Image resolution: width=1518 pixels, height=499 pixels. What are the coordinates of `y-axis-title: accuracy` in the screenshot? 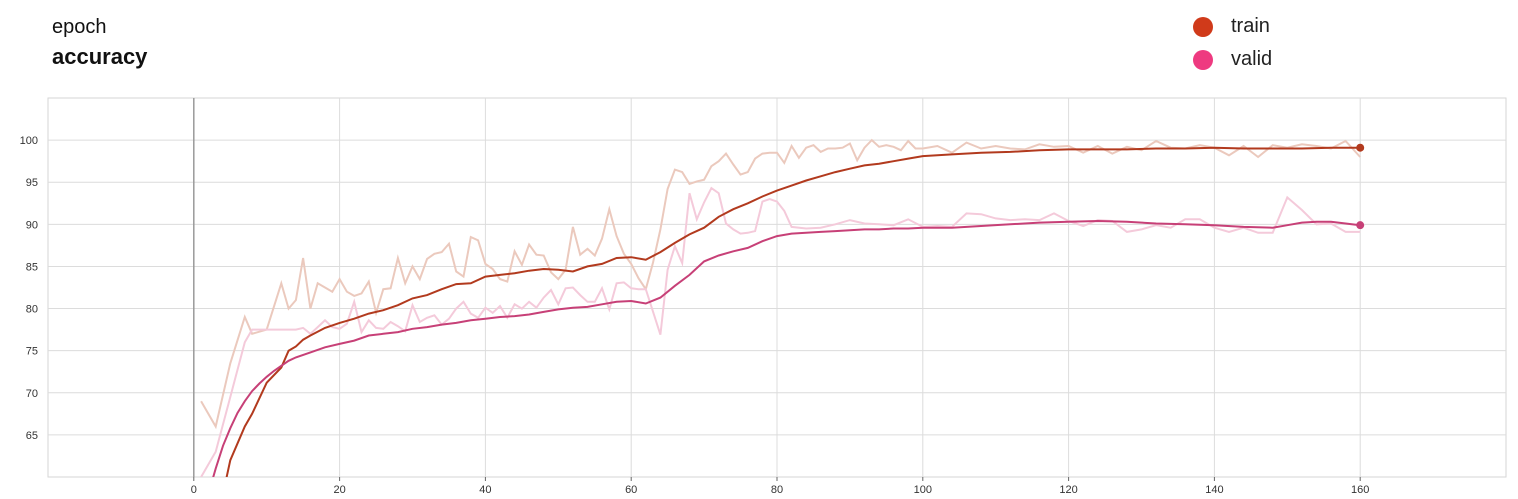 It's located at (100, 56).